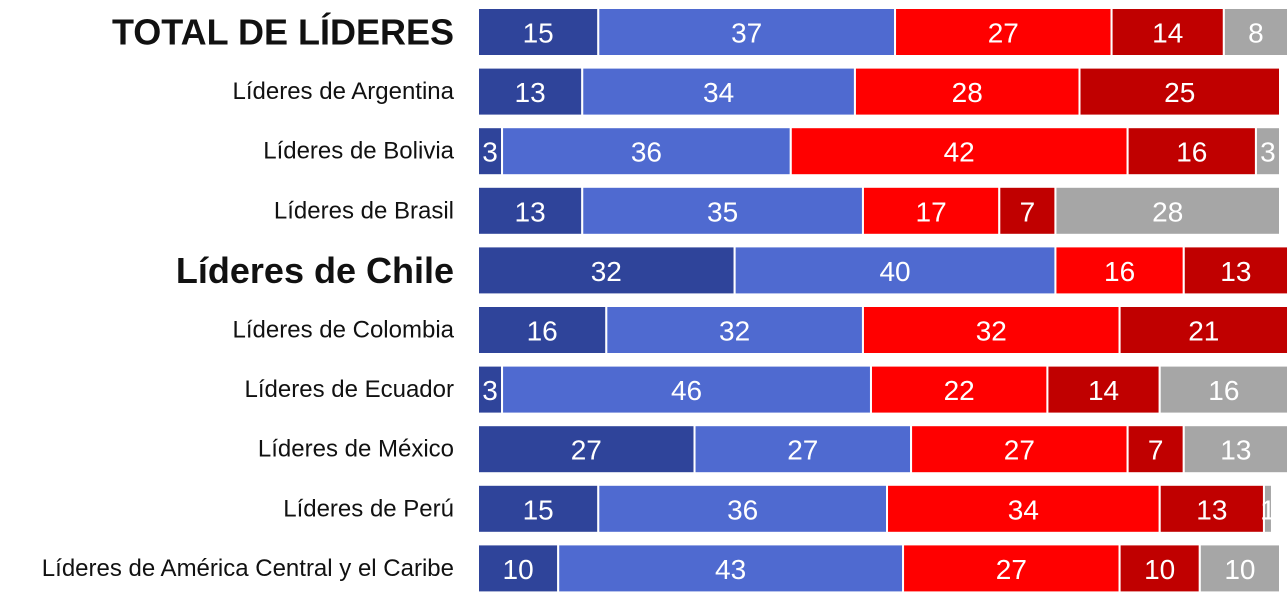  I want to click on category-label: Líderes de Perú, so click(368, 508).